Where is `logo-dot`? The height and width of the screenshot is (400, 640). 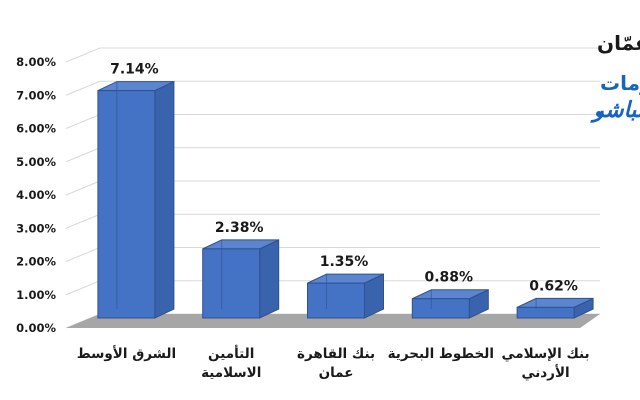 logo-dot is located at coordinates (599, 114).